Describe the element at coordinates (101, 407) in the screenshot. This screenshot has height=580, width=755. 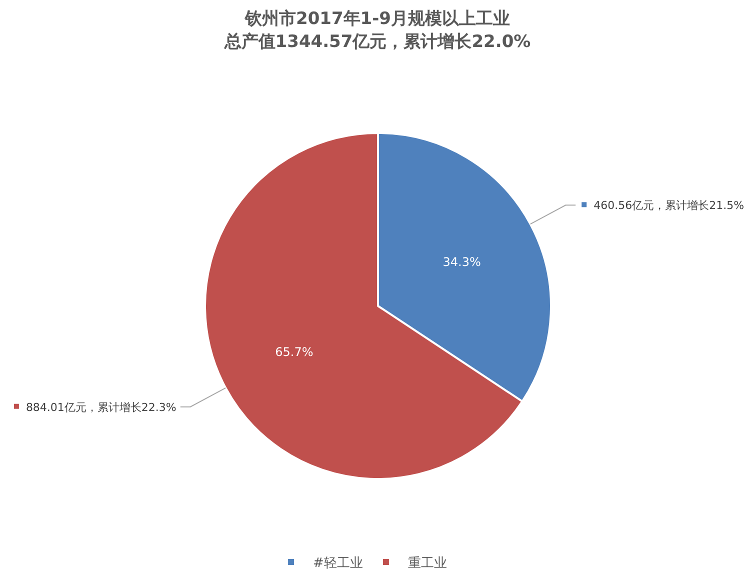
I see `text: 884.01亿元，累计增长22.3%` at that location.